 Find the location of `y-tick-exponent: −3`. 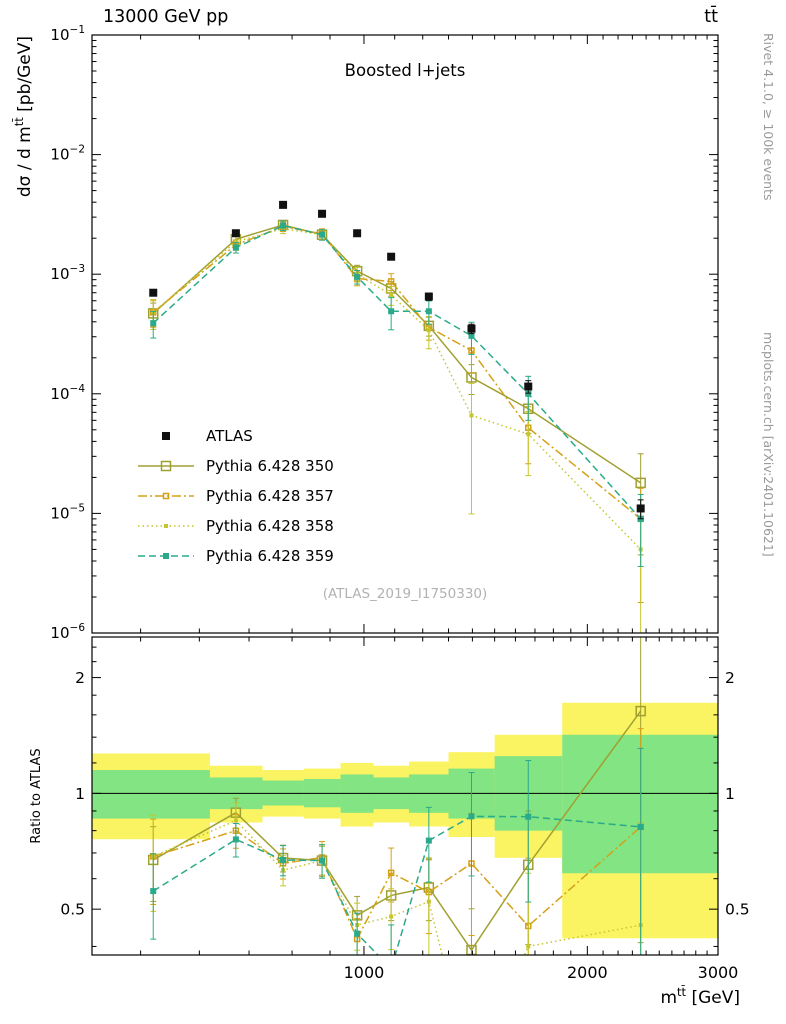

y-tick-exponent: −3 is located at coordinates (77, 269).